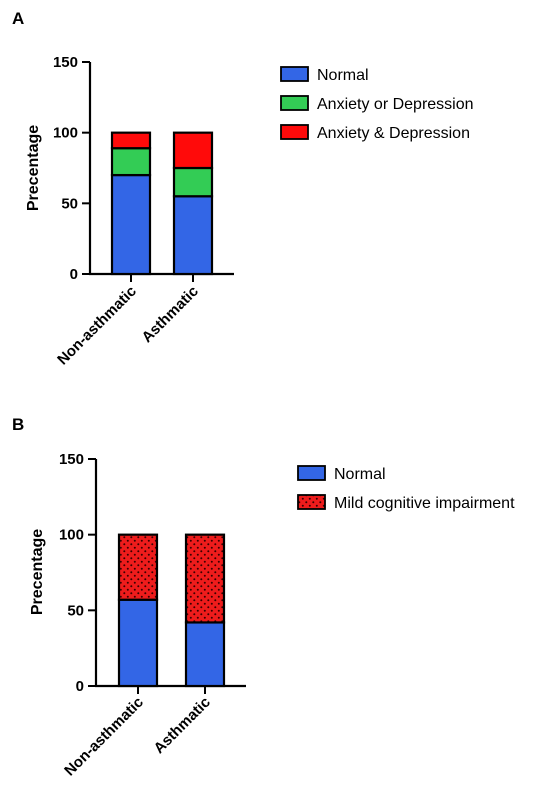 Image resolution: width=550 pixels, height=803 pixels. Describe the element at coordinates (18, 18) in the screenshot. I see `panel-letter: A` at that location.